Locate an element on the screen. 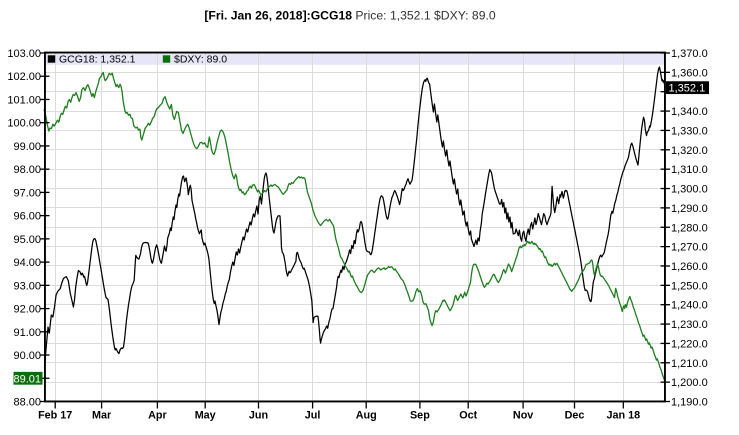 This screenshot has height=435, width=739. svg-text: 88.00 is located at coordinates (27, 403).